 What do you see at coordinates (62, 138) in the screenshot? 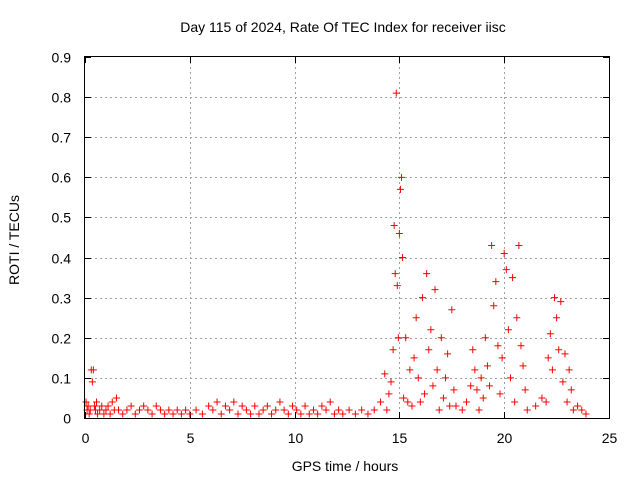
I see `y-tick-label: 0.7` at bounding box center [62, 138].